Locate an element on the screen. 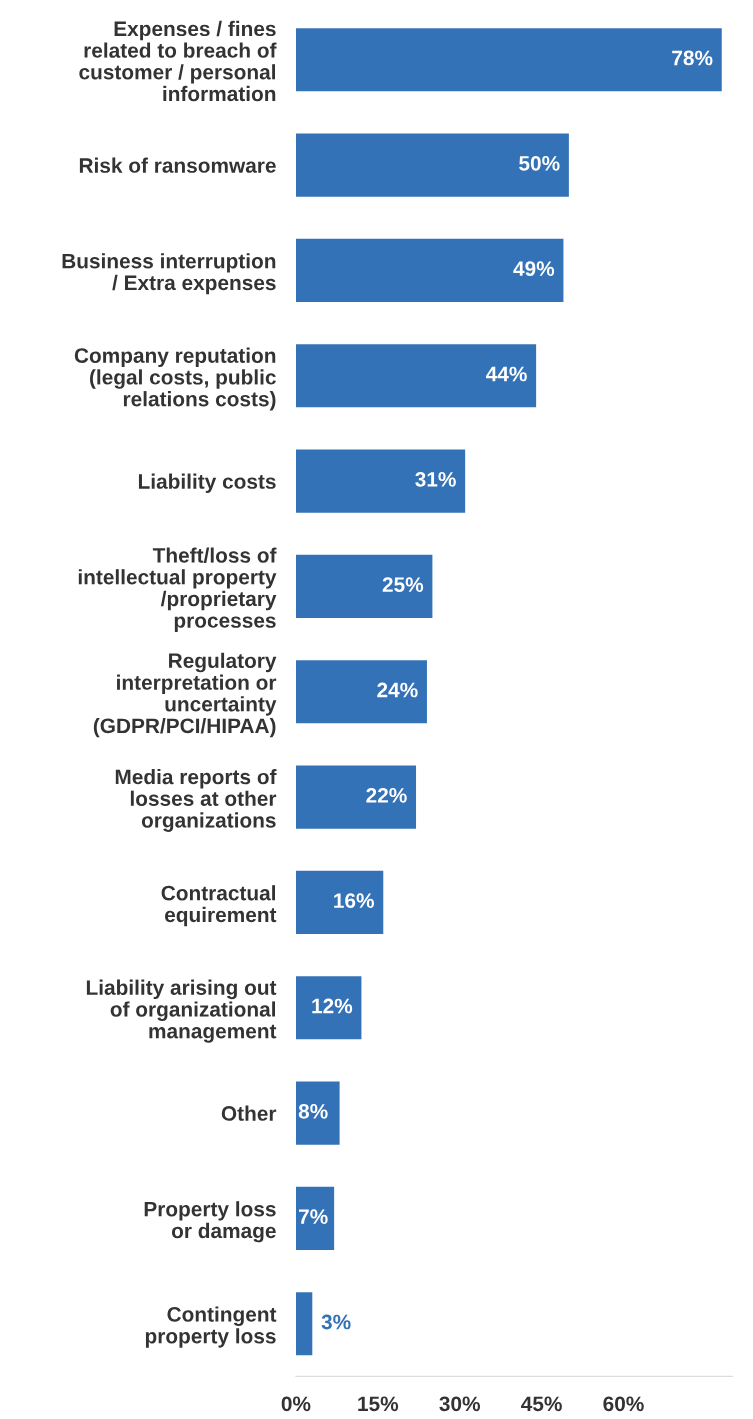 The image size is (753, 1419). y-tick-label: Company reputation (legal costs, public relations costs) is located at coordinates (175, 379).